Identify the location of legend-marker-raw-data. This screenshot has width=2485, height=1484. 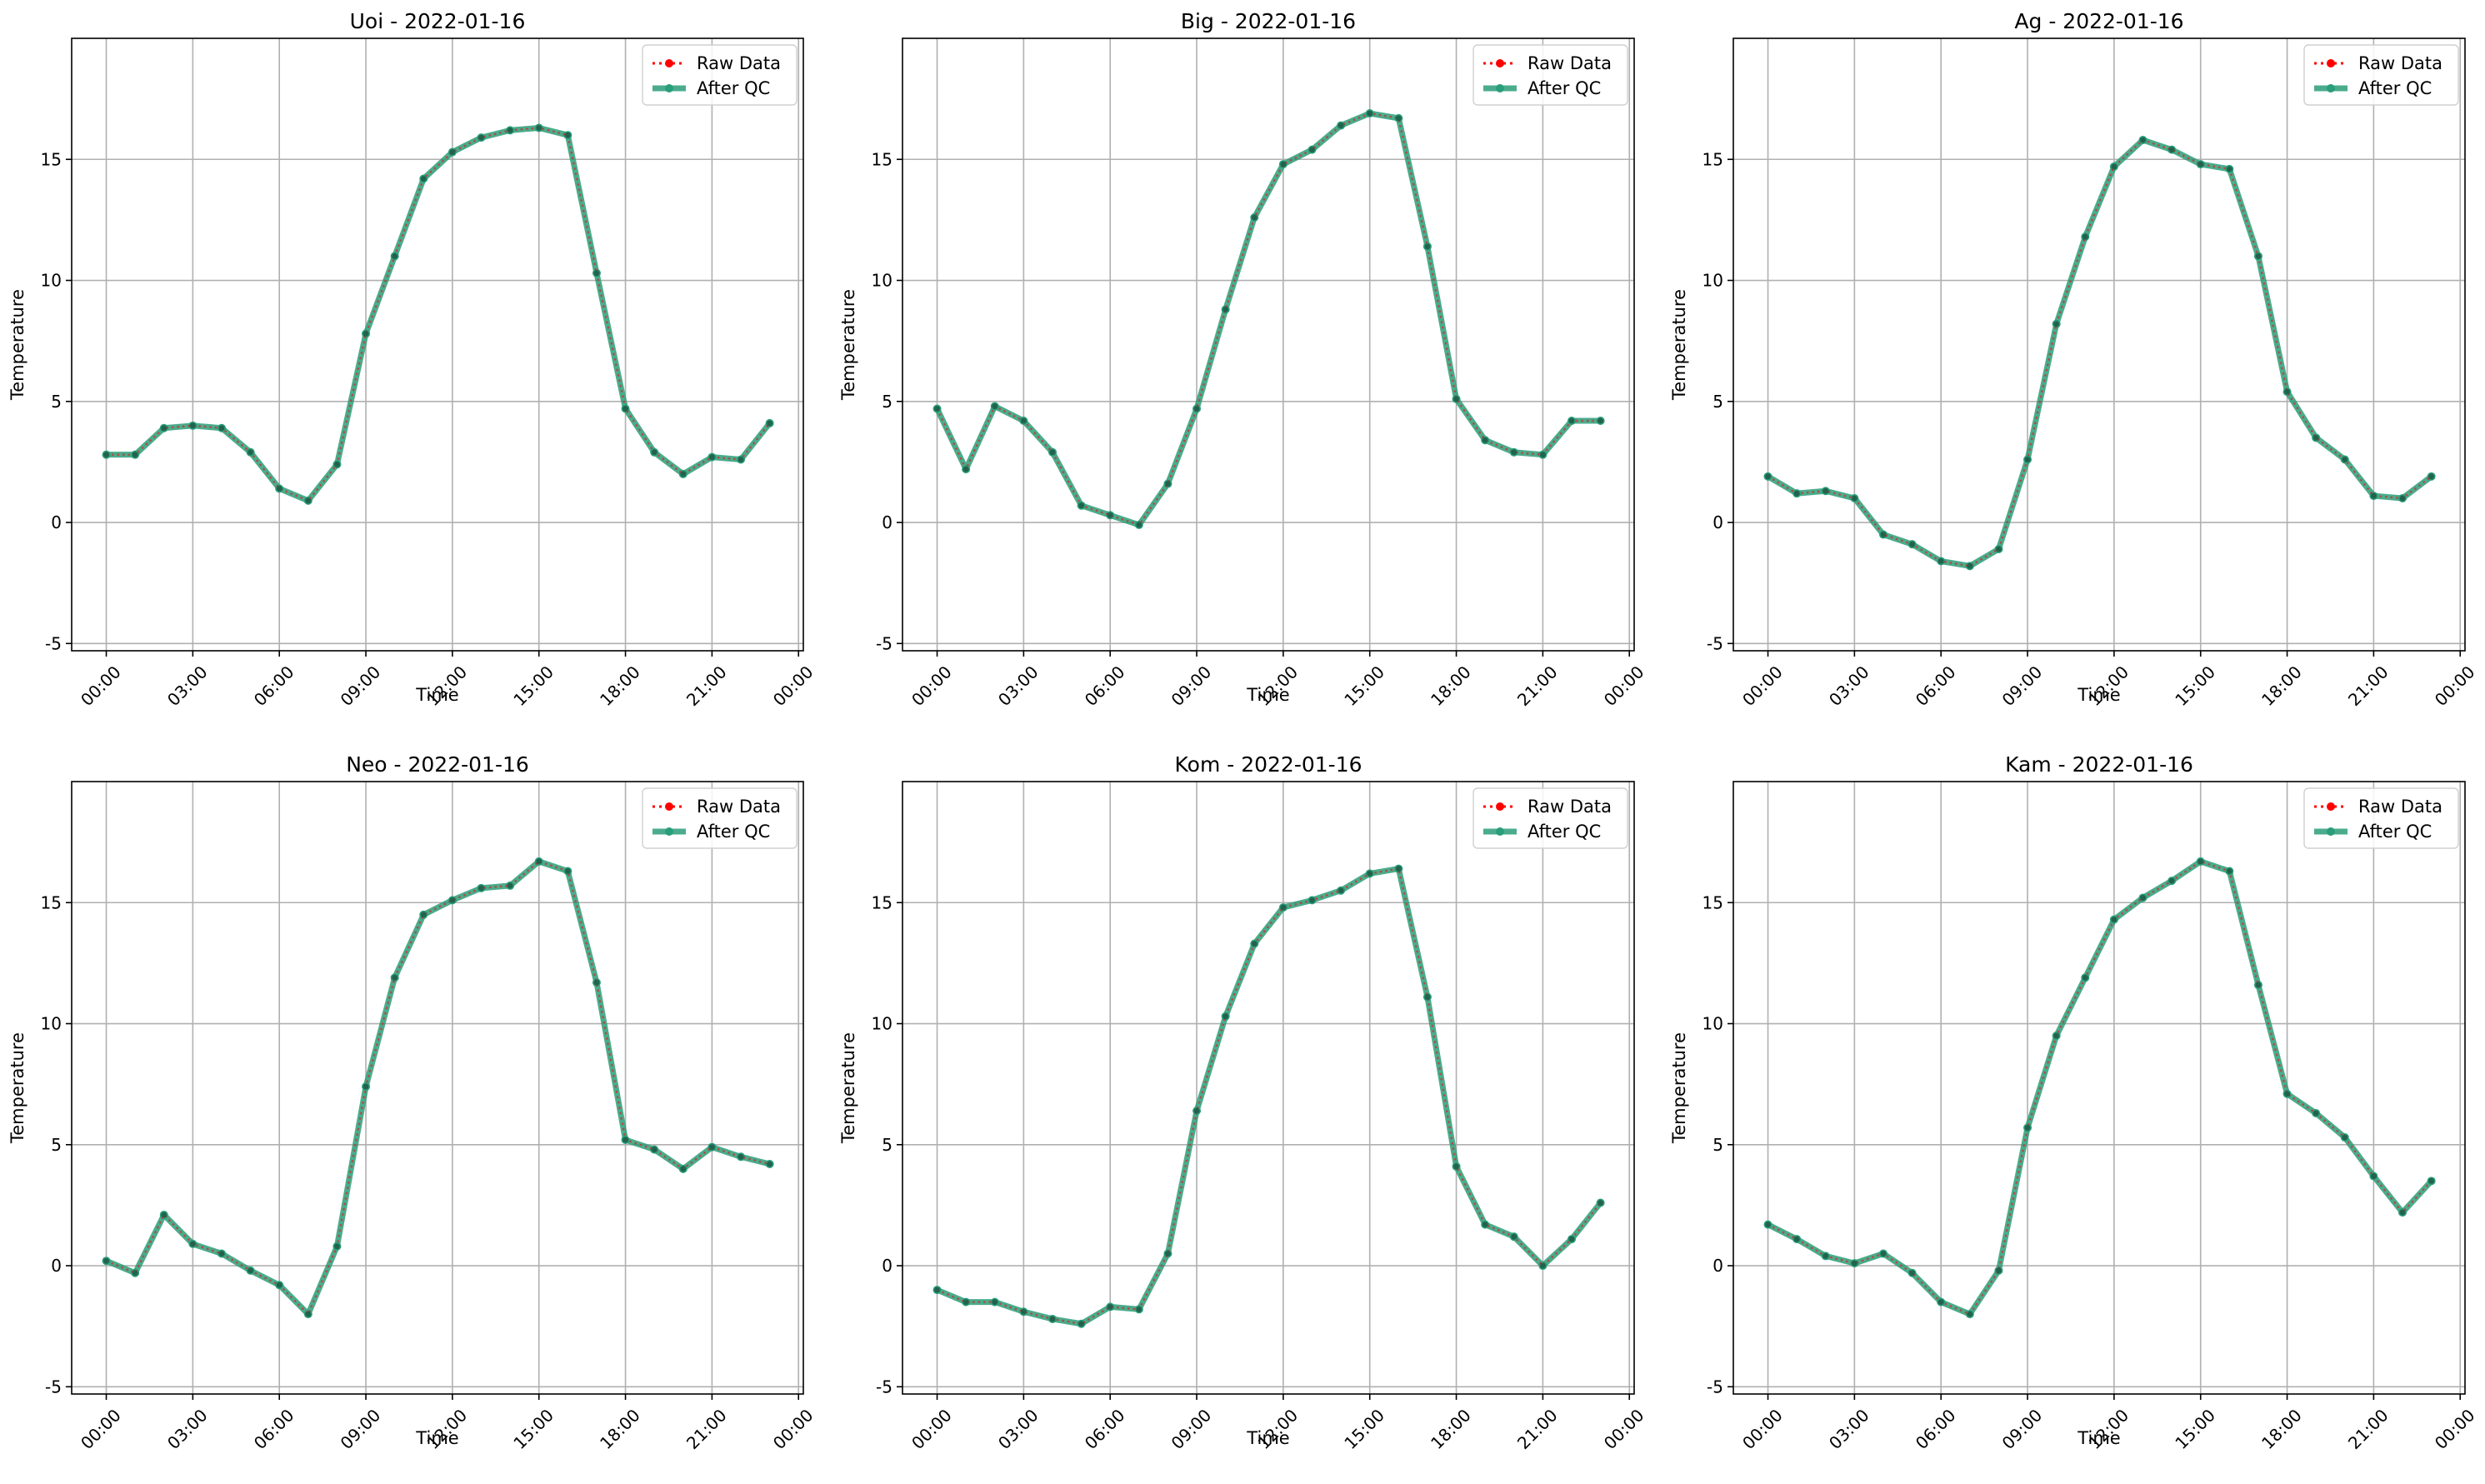
(669, 806).